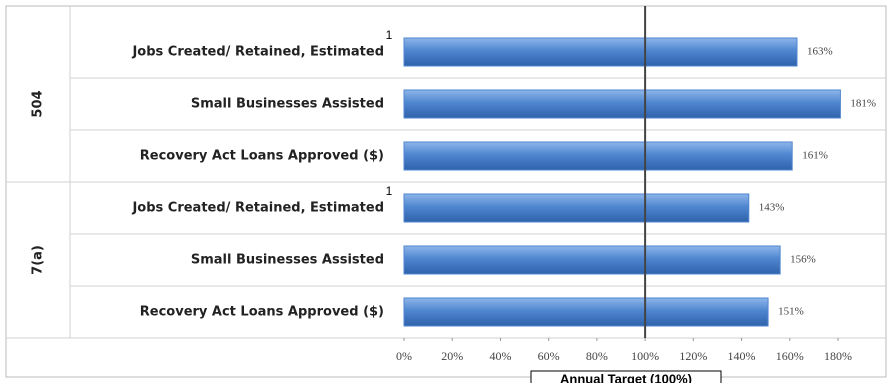 This screenshot has height=383, width=892. I want to click on value-label: 156%, so click(803, 260).